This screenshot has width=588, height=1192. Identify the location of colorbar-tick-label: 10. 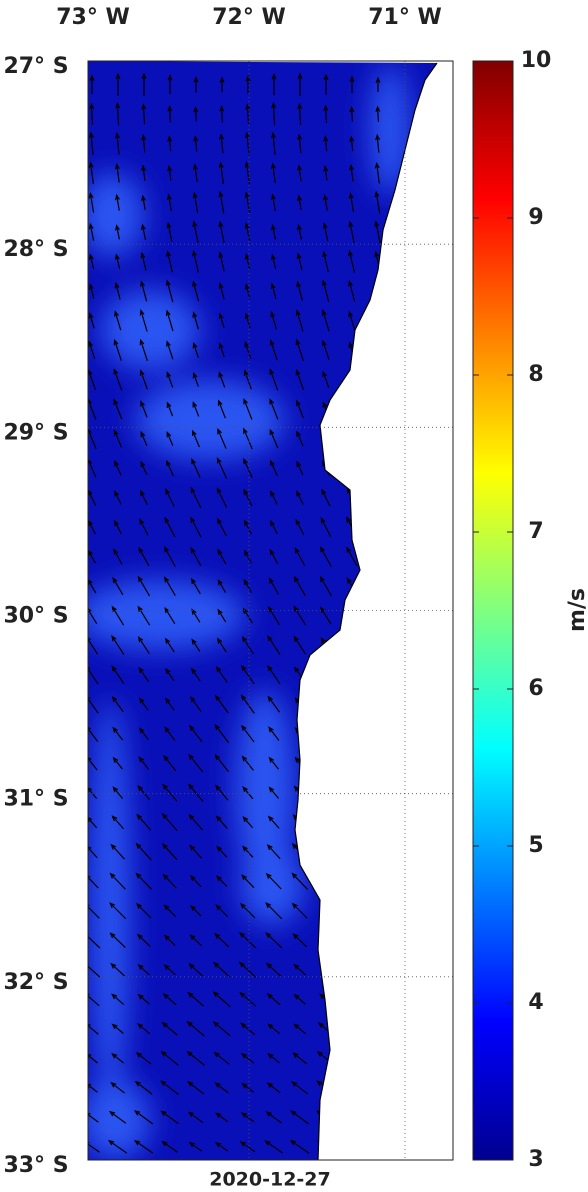
(536, 60).